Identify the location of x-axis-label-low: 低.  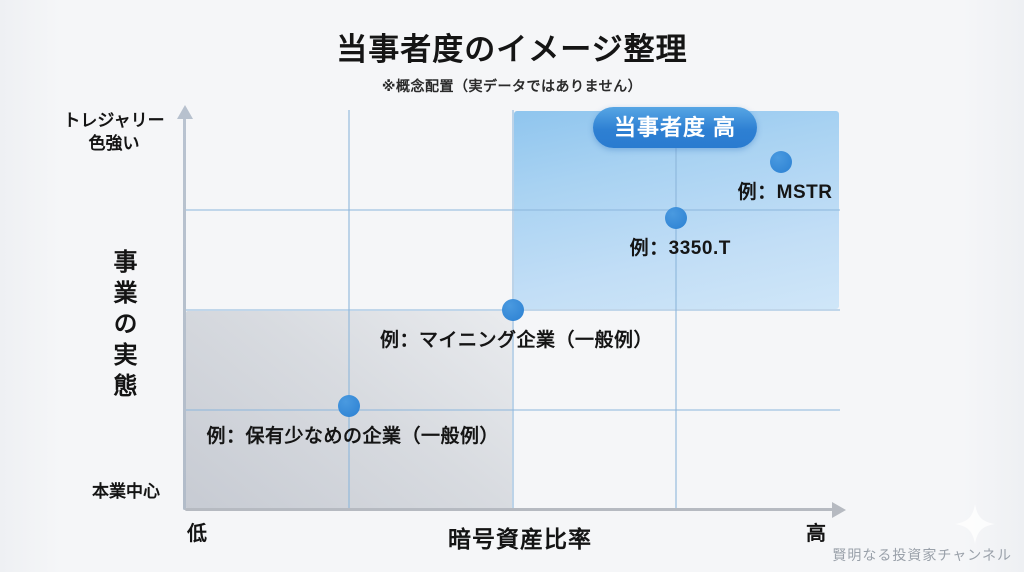
(197, 534).